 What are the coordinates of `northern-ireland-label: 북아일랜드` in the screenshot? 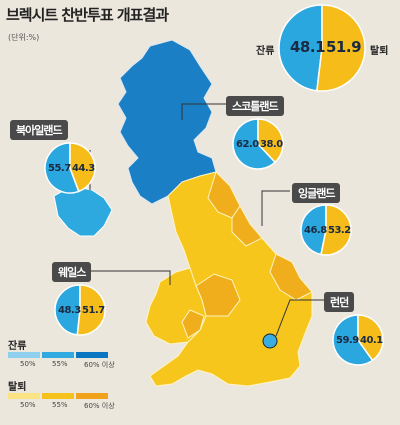 It's located at (39, 130).